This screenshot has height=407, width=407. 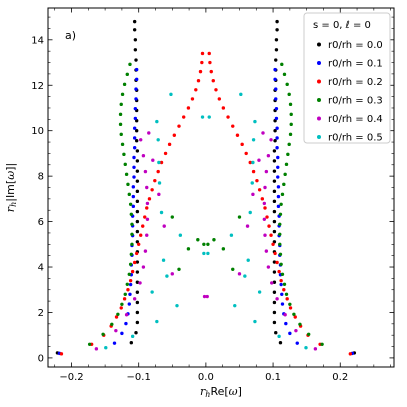 What do you see at coordinates (139, 377) in the screenshot?
I see `x-tick-label: −0.1` at bounding box center [139, 377].